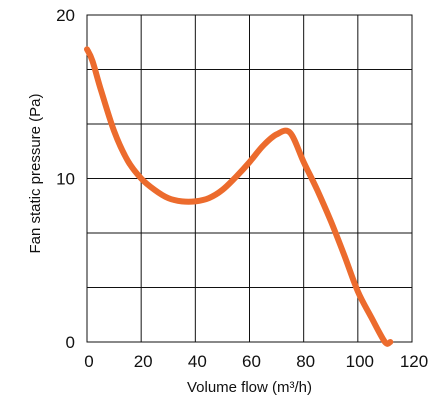  I want to click on x-tick-label: 20, so click(143, 361).